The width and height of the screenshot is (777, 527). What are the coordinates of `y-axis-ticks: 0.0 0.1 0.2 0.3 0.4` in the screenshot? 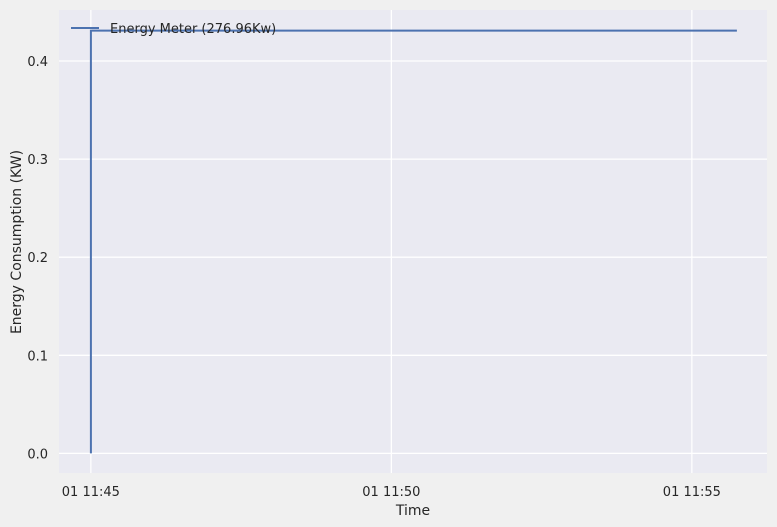 It's located at (37, 258).